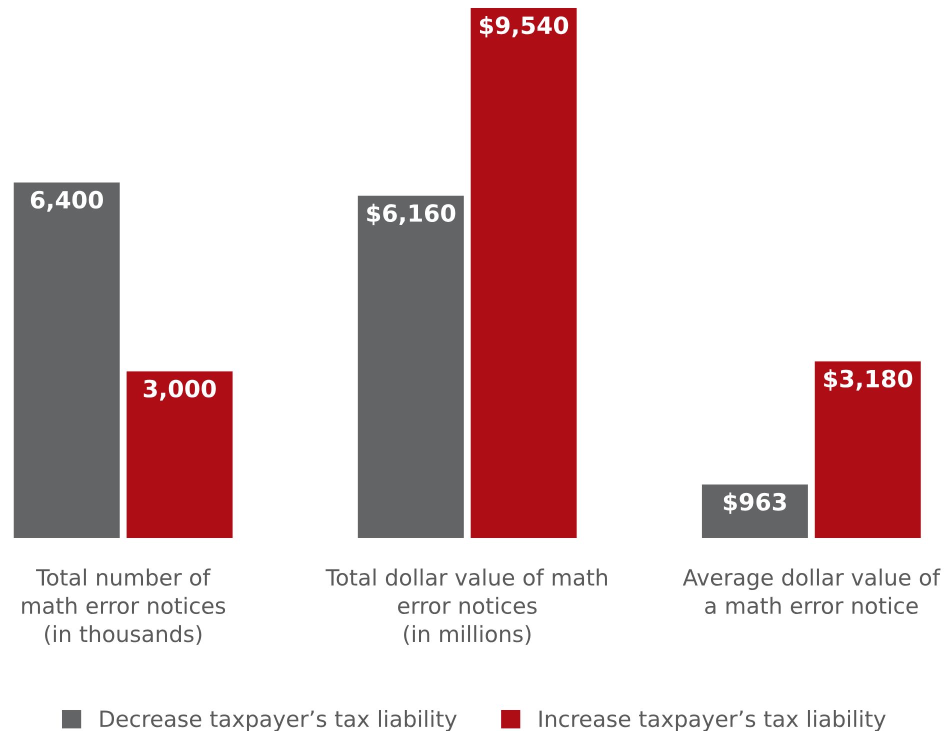  What do you see at coordinates (466, 606) in the screenshot?
I see `x-tick-label: Total dollar value of math error notices (in millions)` at bounding box center [466, 606].